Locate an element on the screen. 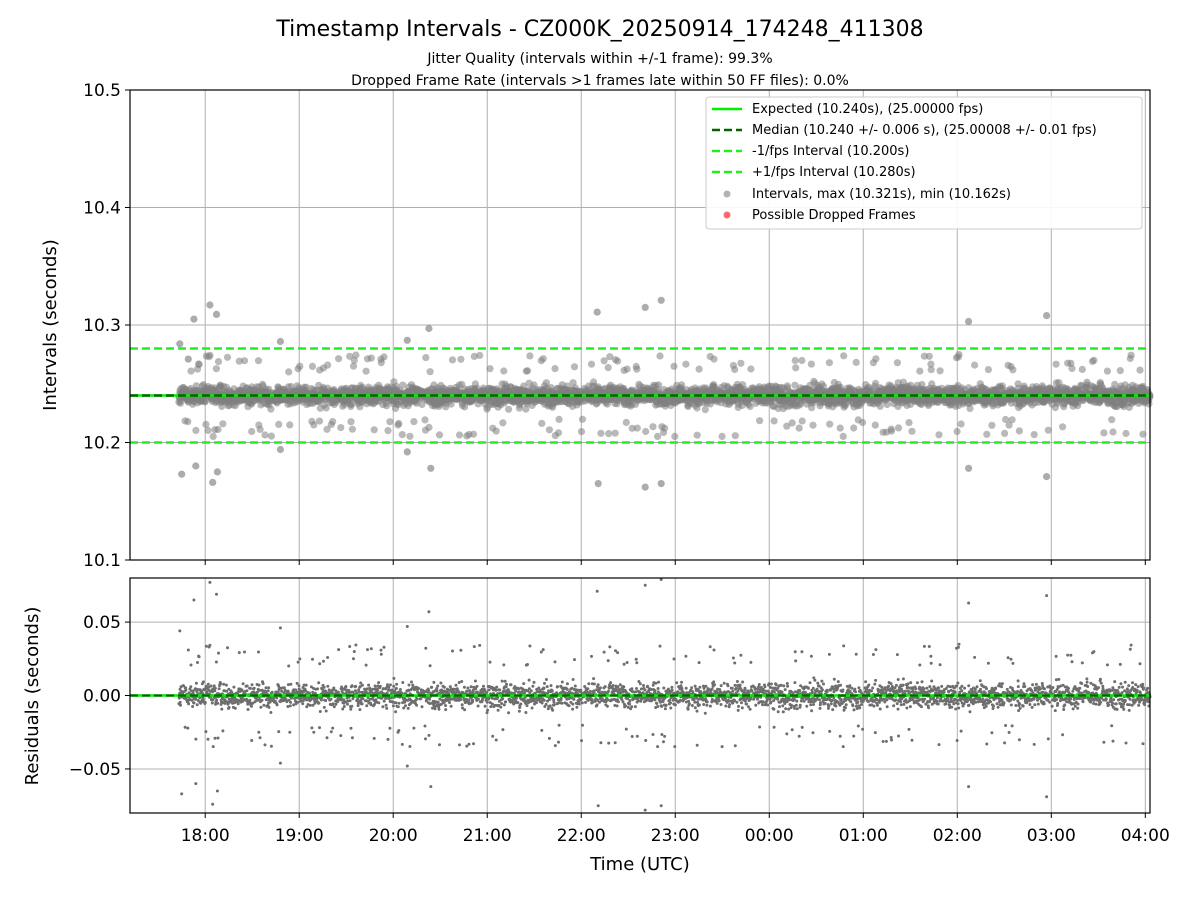 The width and height of the screenshot is (1200, 900). top-panel-x-ticks is located at coordinates (675, 562).